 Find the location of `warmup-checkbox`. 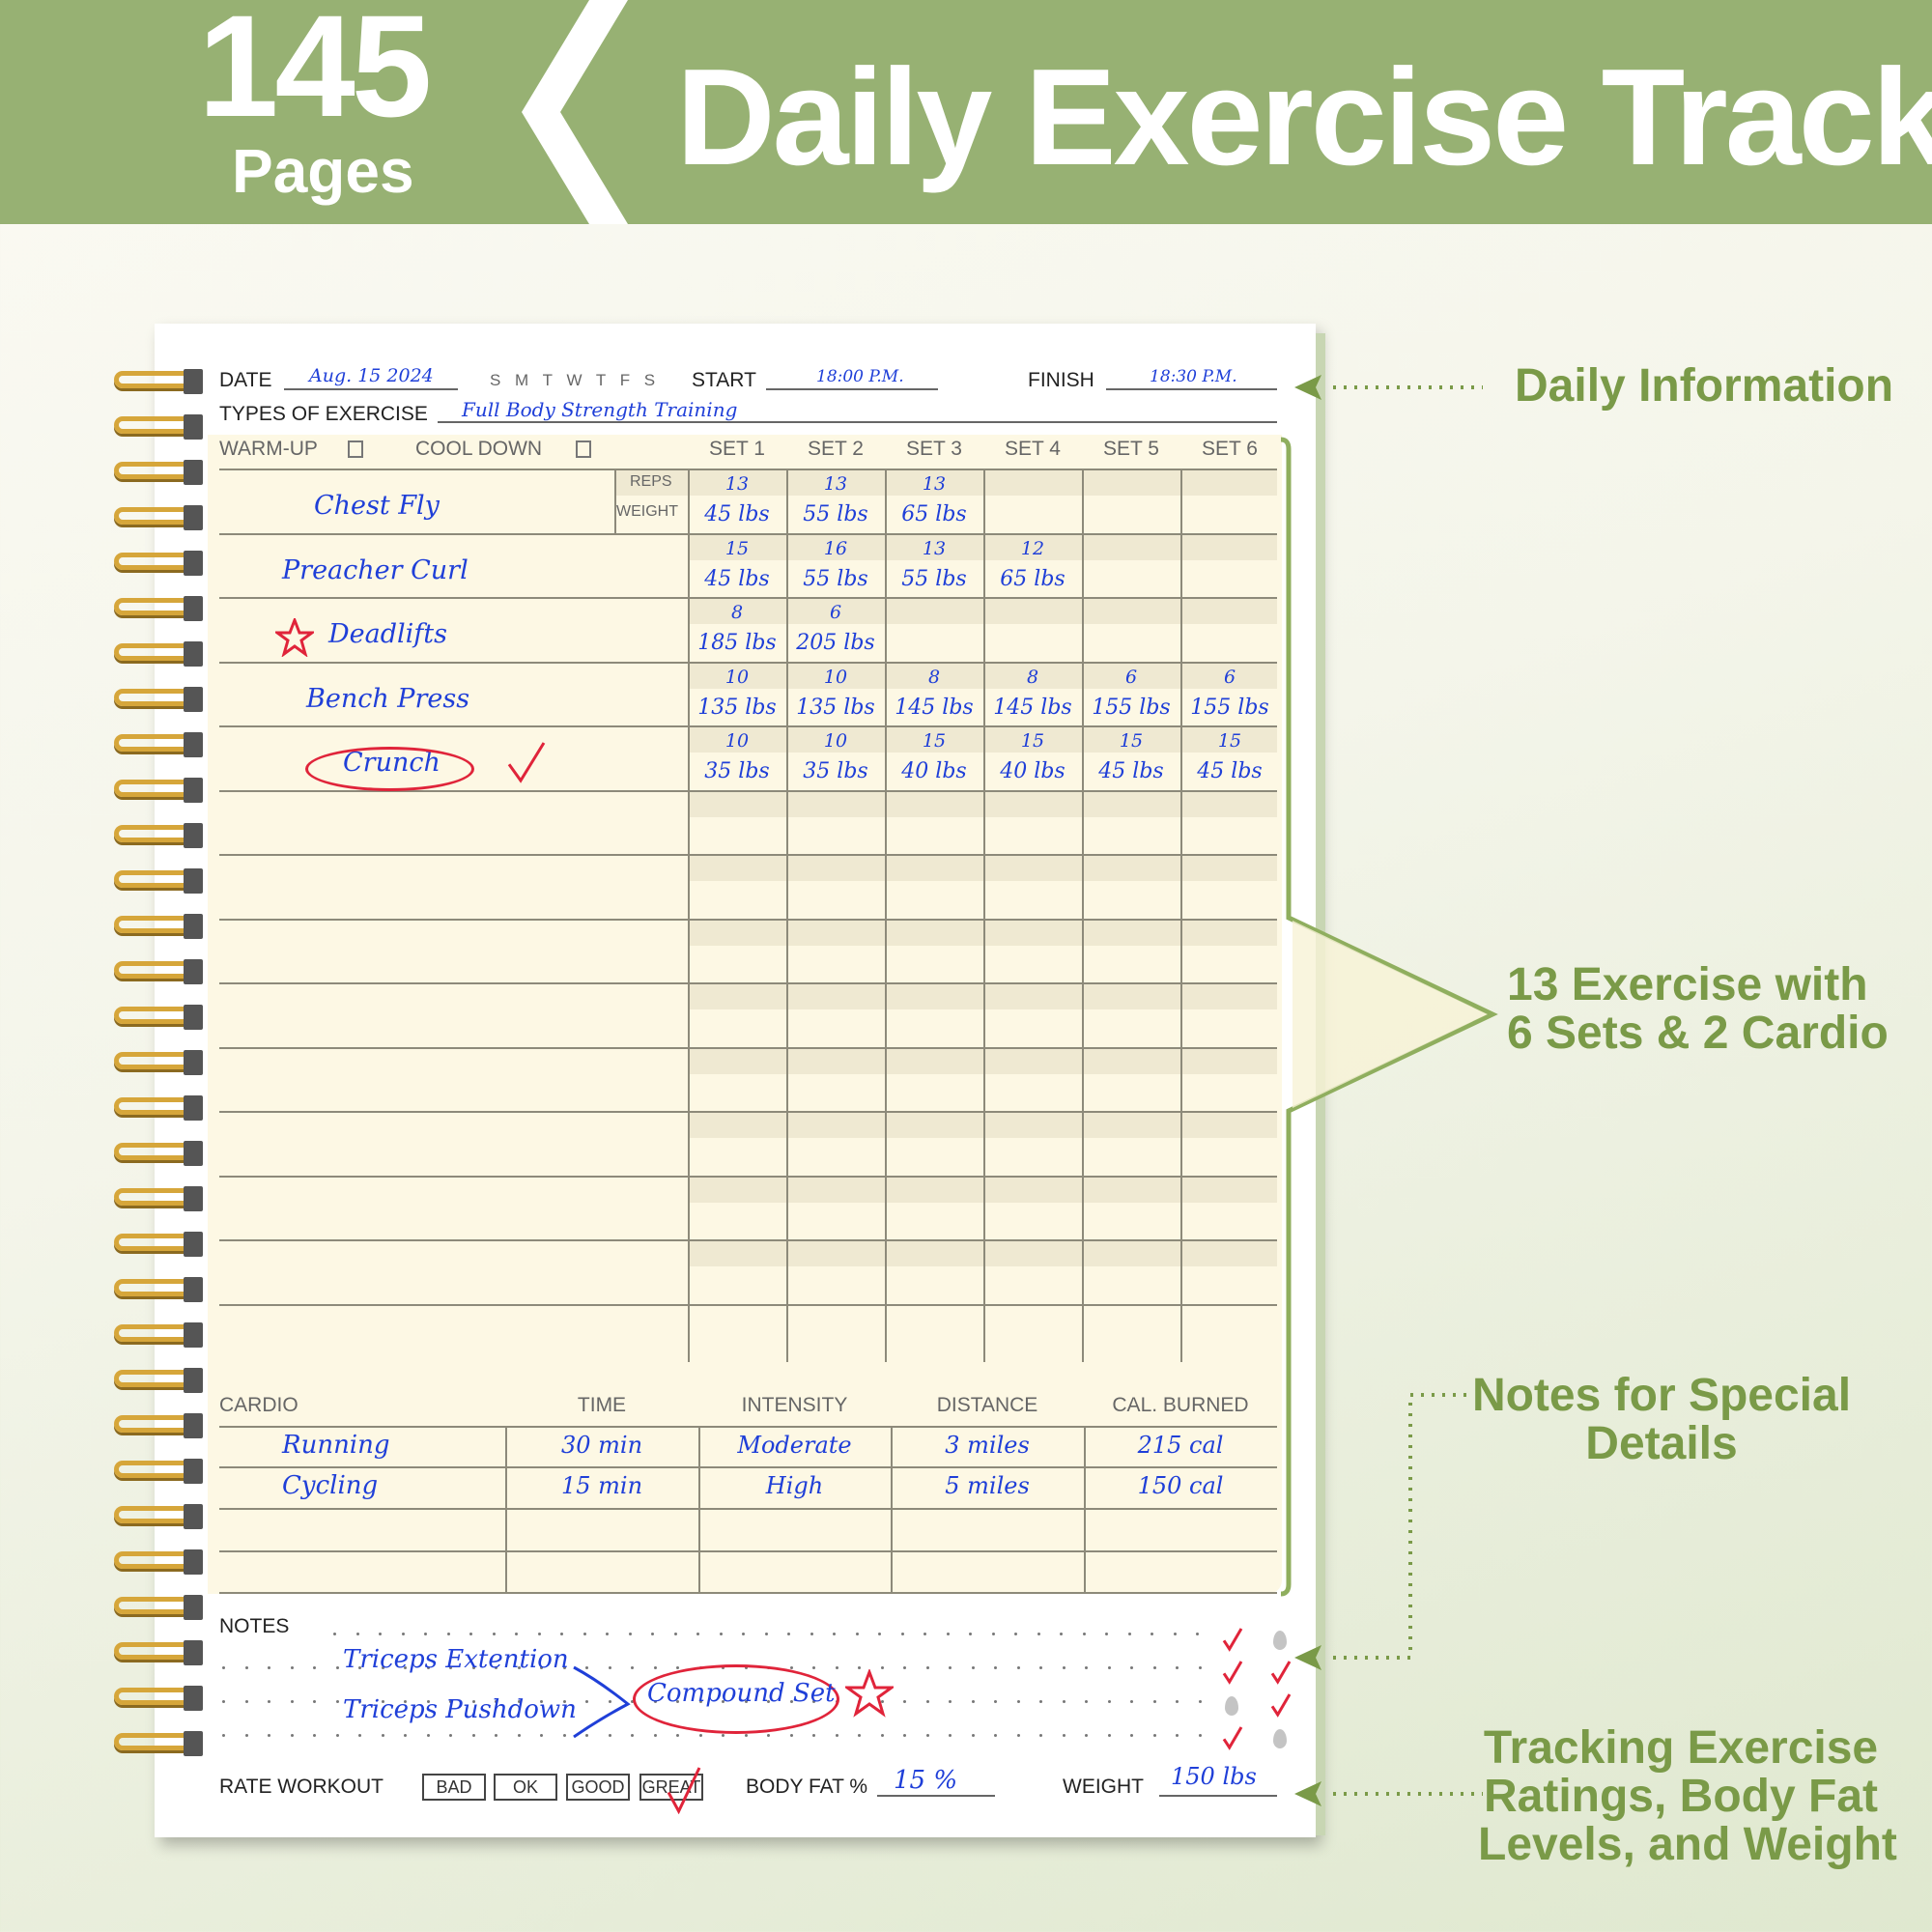

warmup-checkbox is located at coordinates (355, 449).